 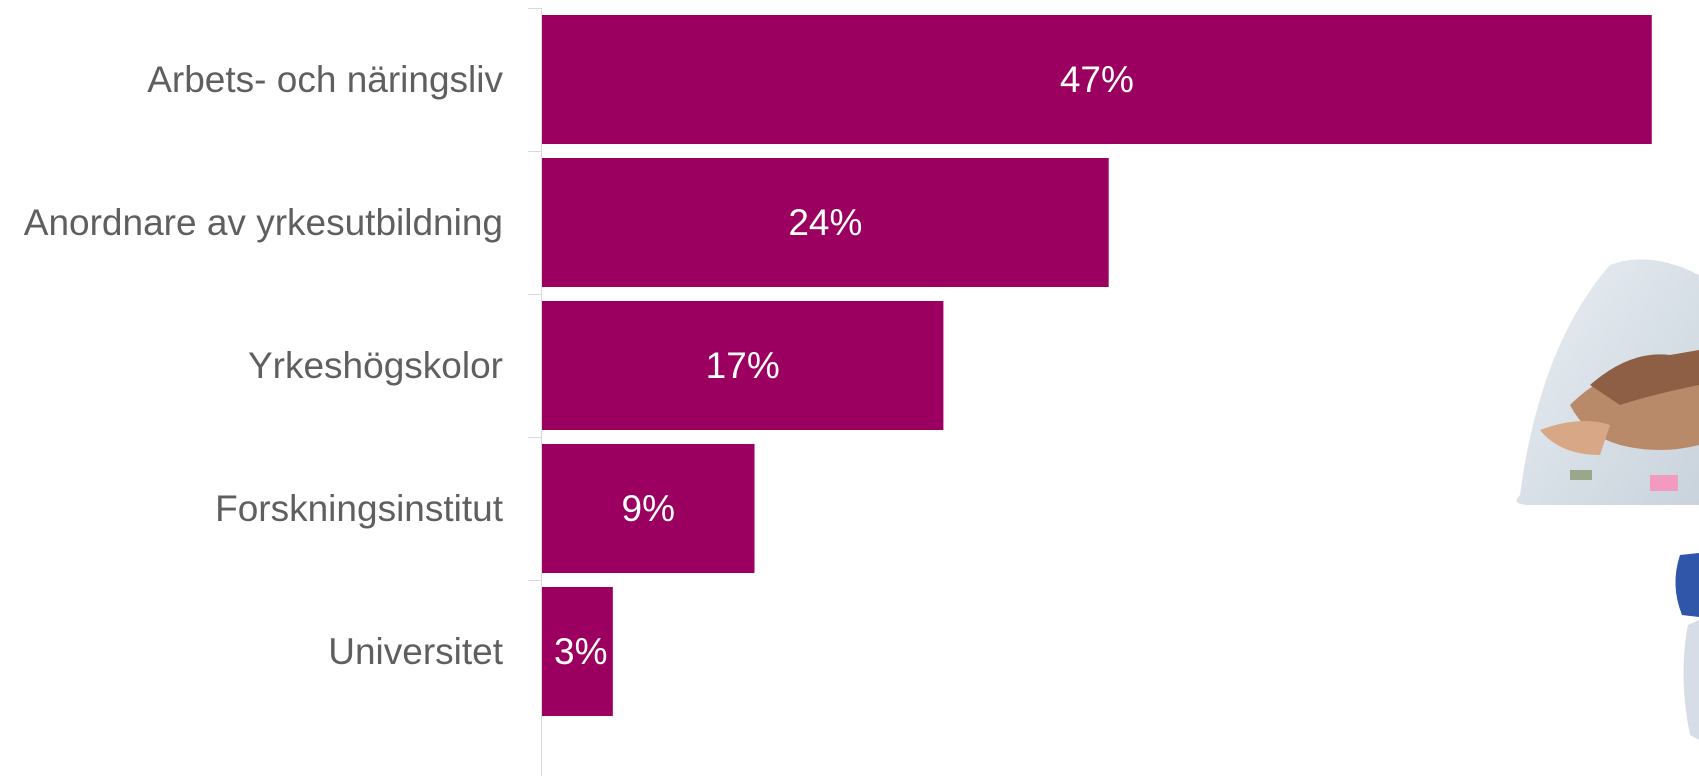 What do you see at coordinates (325, 79) in the screenshot?
I see `category-label: Arbets- och näringsliv` at bounding box center [325, 79].